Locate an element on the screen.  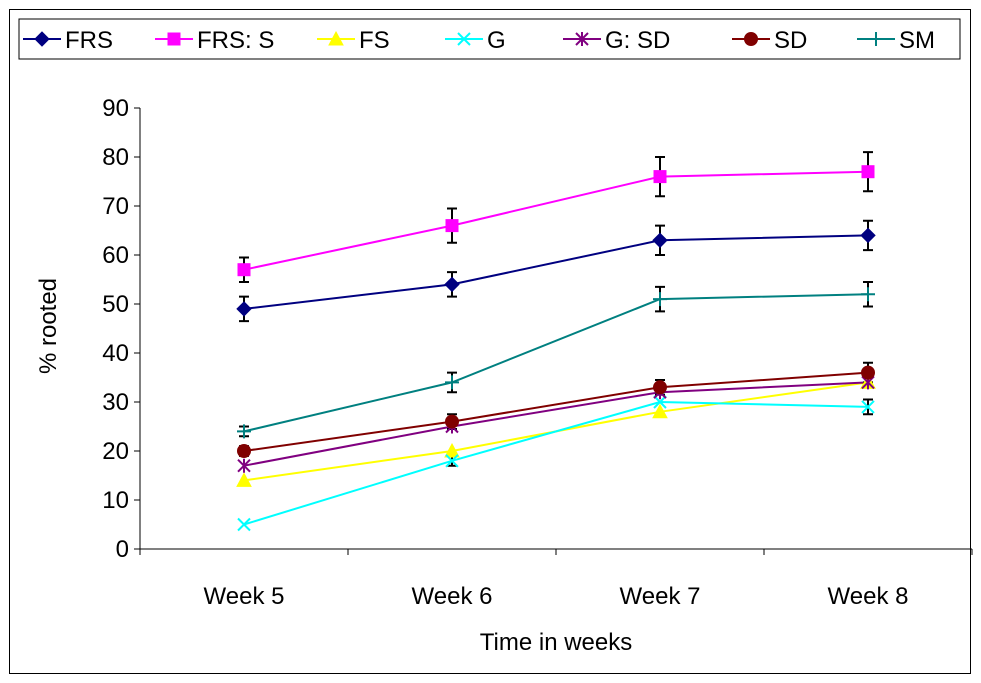
x-tick-label: Week 7 is located at coordinates (660, 596).